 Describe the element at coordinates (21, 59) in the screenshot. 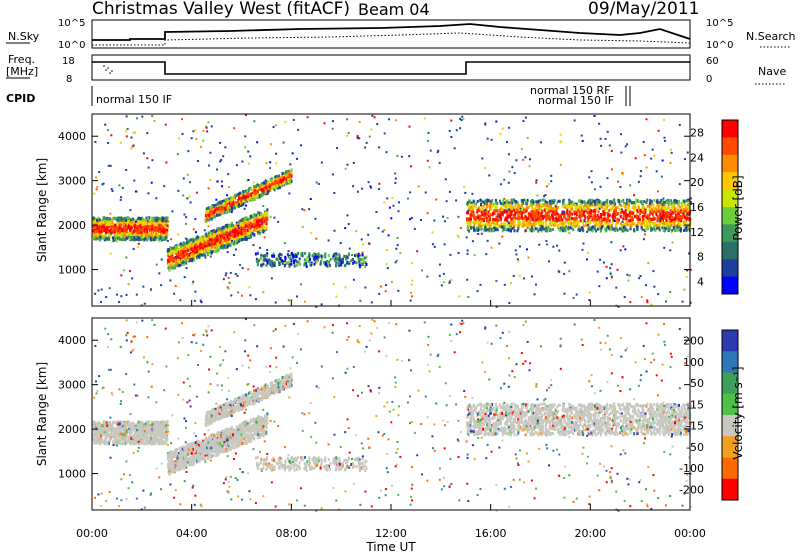

I see `freq-label: Freq.` at that location.